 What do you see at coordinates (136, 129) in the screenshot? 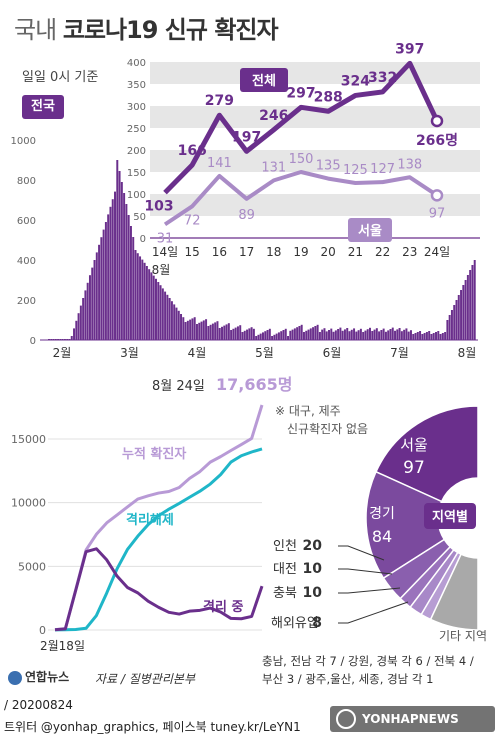
I see `recent-y-tick: 250` at bounding box center [136, 129].